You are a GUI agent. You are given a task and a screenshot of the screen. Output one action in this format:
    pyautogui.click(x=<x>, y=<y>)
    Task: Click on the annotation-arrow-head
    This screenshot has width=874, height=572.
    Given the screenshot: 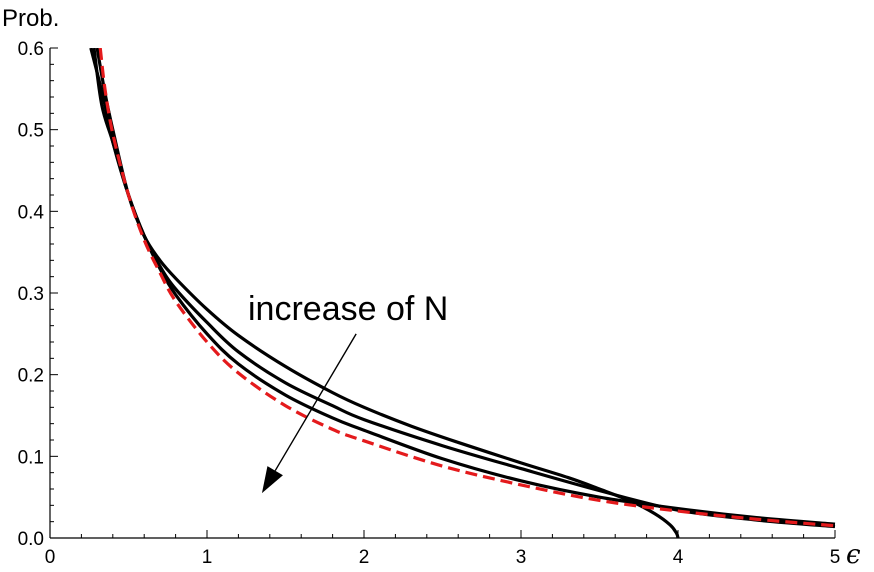 What is the action you would take?
    pyautogui.click(x=272, y=480)
    